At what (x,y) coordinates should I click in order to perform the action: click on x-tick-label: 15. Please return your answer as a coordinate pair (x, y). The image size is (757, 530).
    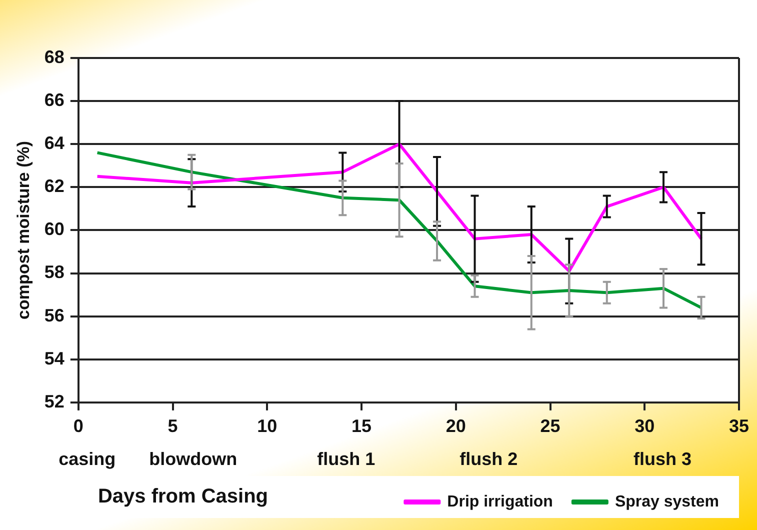
    Looking at the image, I should click on (362, 426).